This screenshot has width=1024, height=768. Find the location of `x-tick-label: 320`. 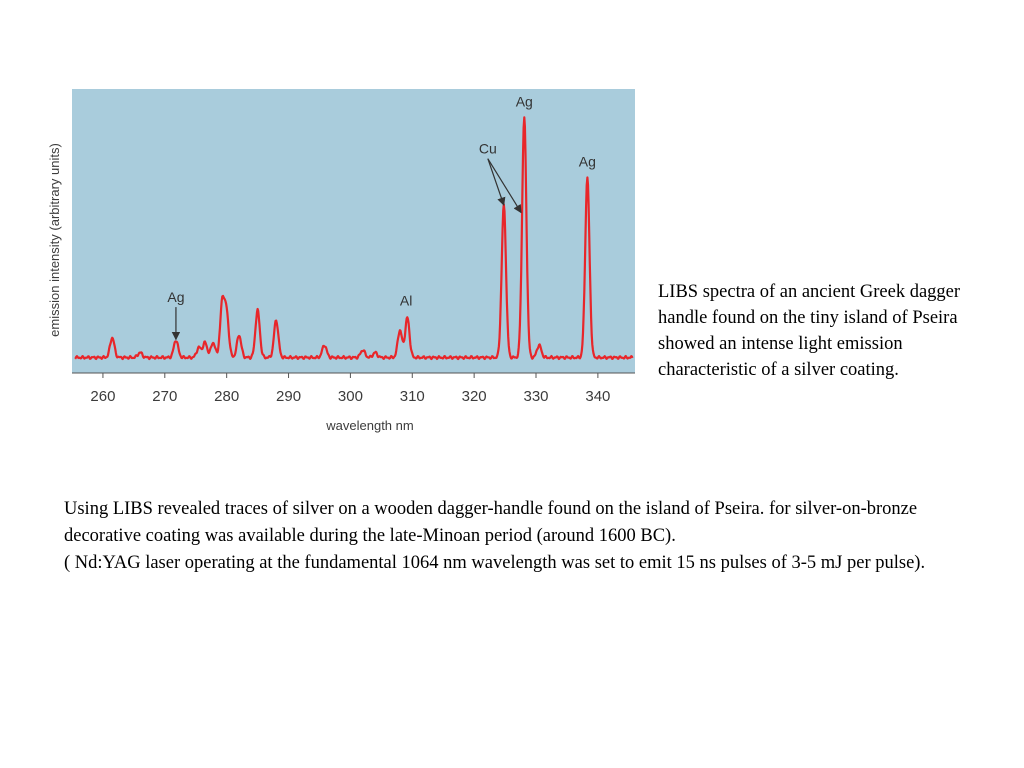

x-tick-label: 320 is located at coordinates (474, 396).